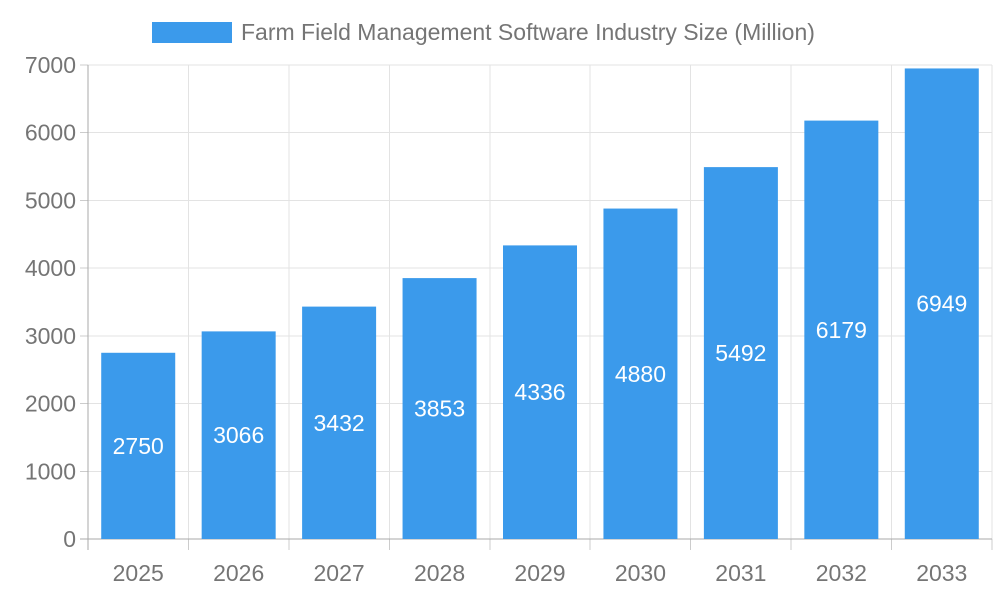 This screenshot has width=1000, height=600. I want to click on y-axis-label: 5000, so click(50, 200).